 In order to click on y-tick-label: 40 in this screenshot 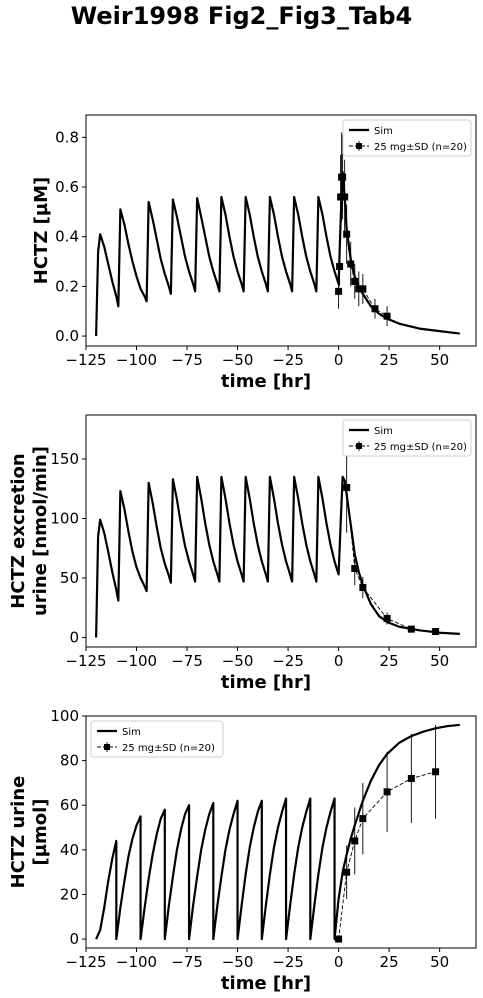, I will do `click(69, 850)`.